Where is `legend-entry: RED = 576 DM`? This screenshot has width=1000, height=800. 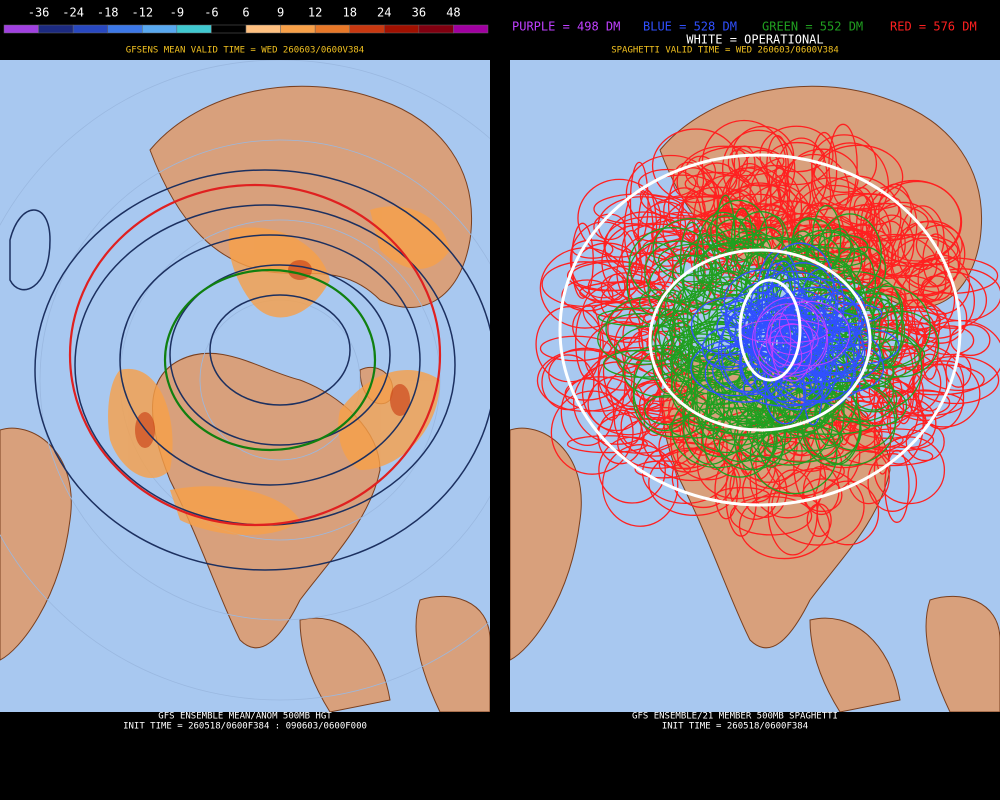 legend-entry: RED = 576 DM is located at coordinates (933, 27).